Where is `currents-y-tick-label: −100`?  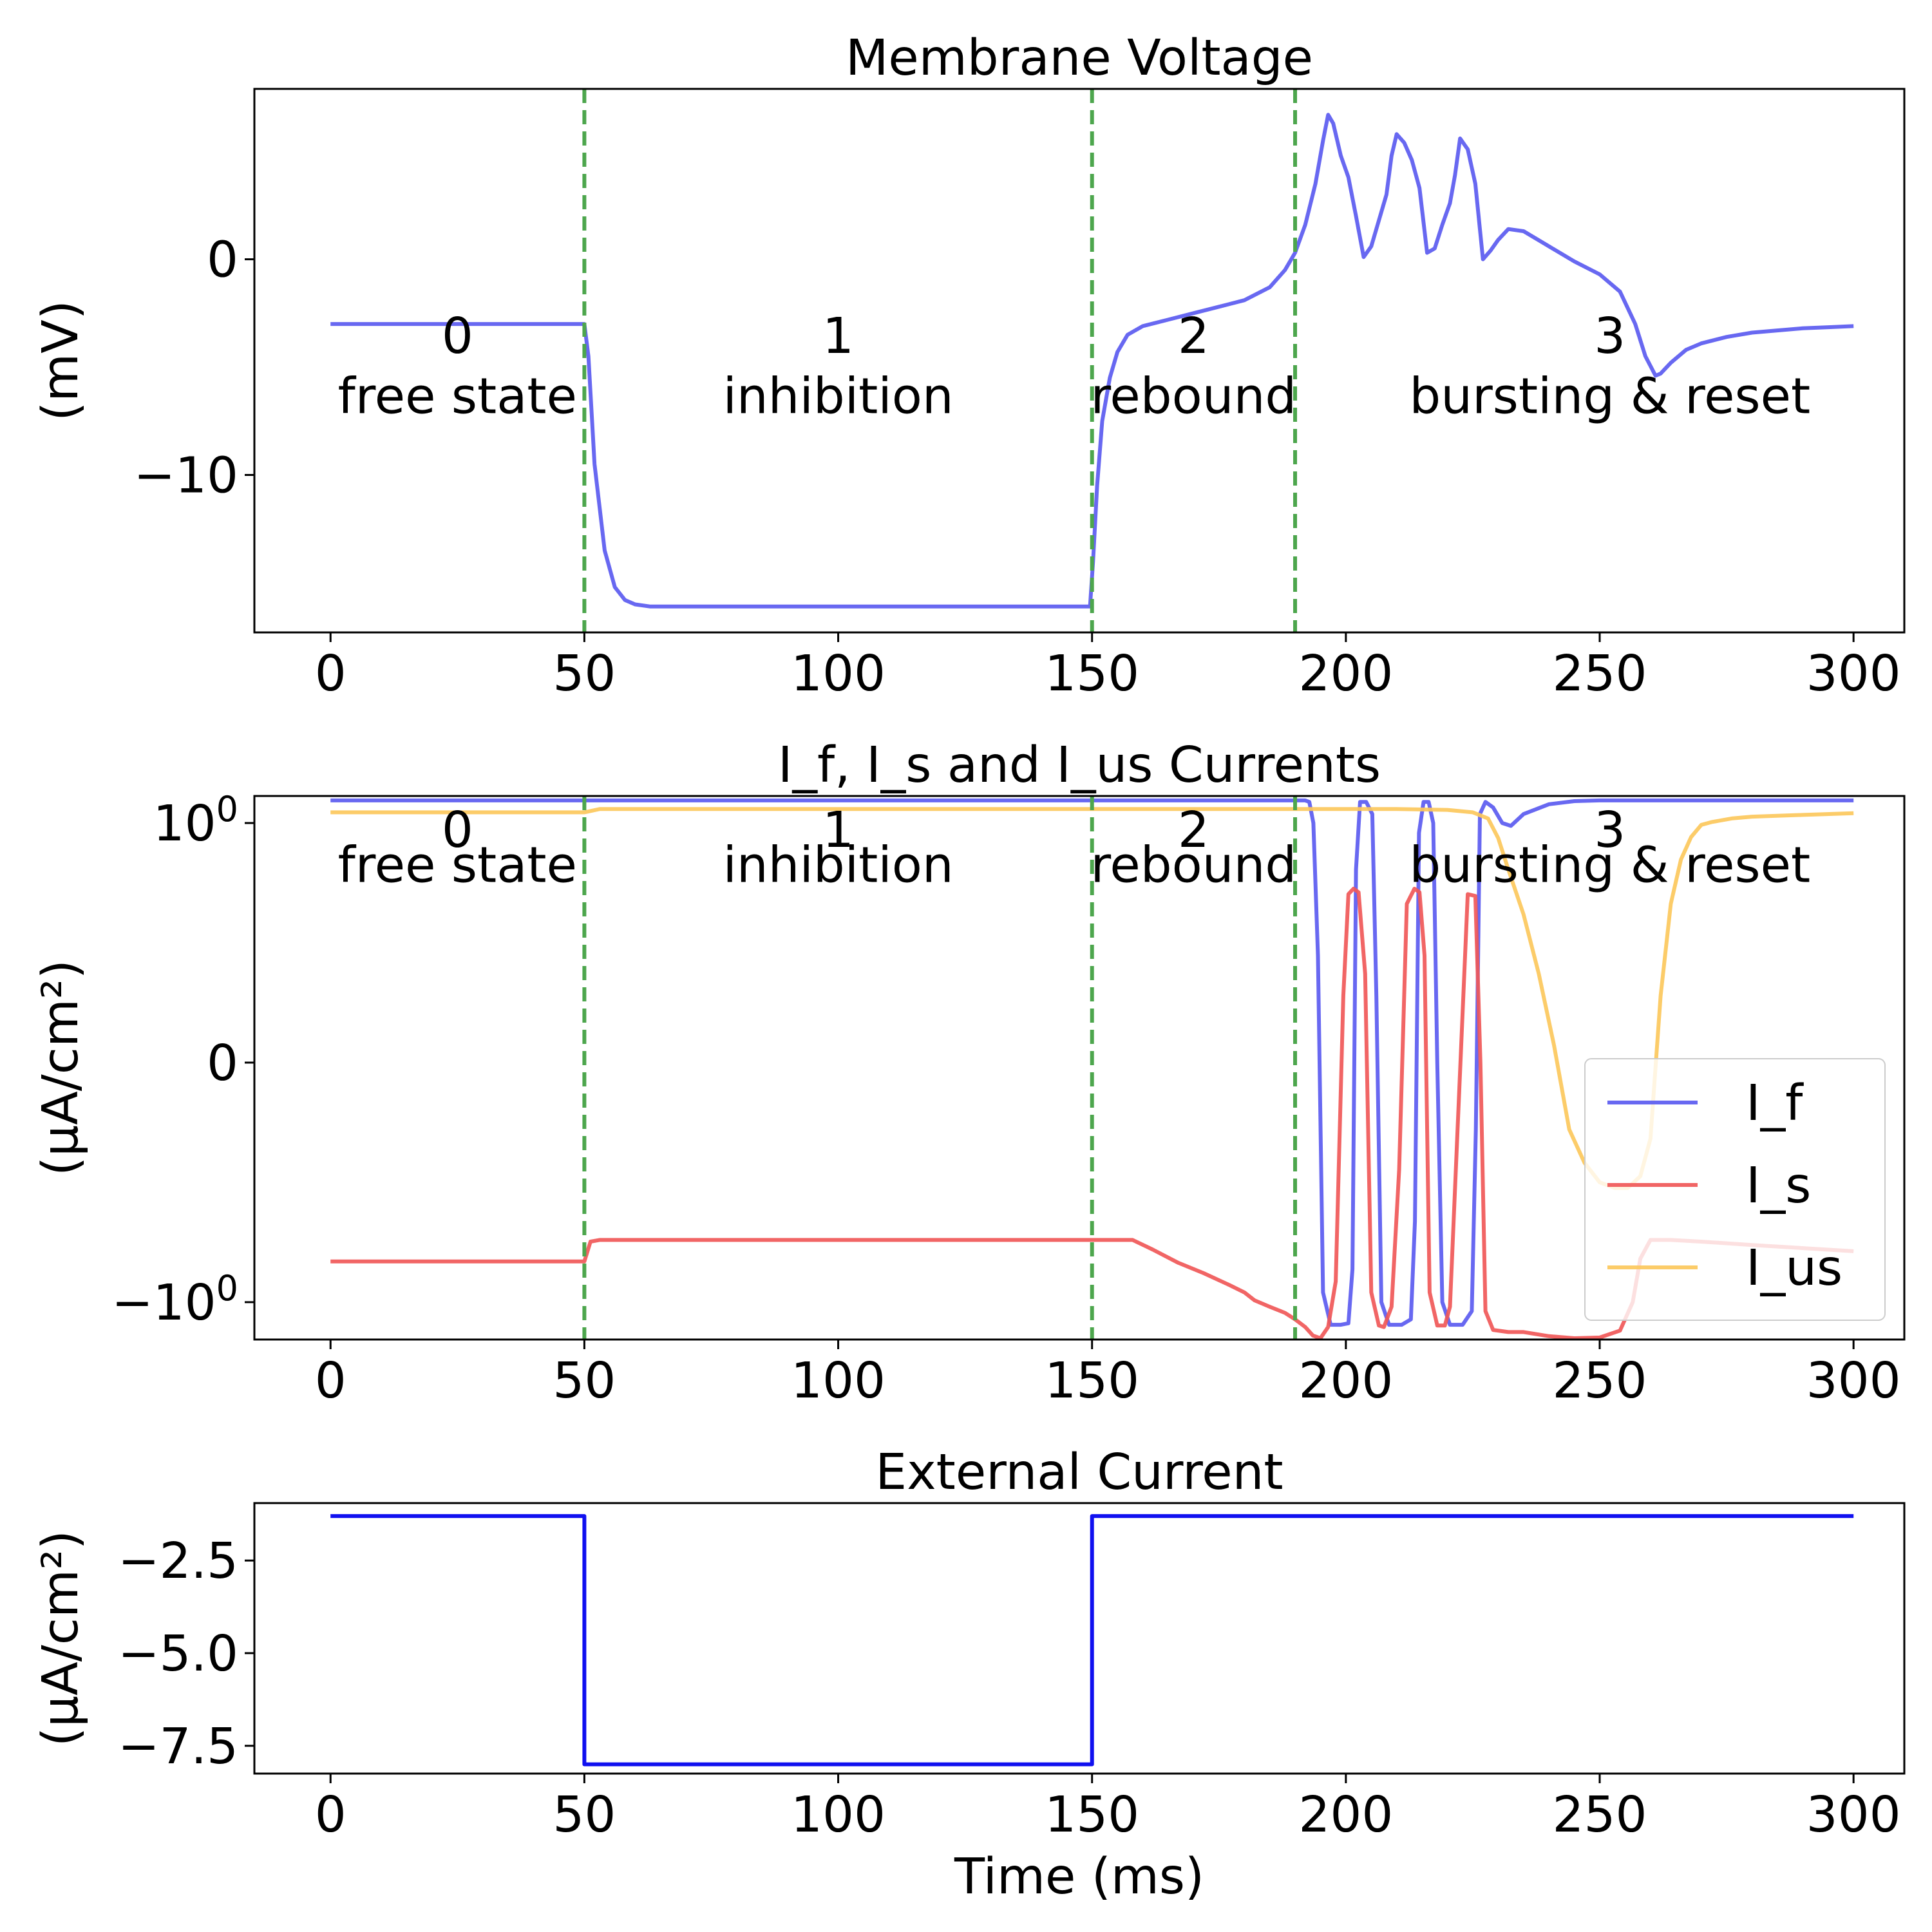 currents-y-tick-label: −100 is located at coordinates (175, 1300).